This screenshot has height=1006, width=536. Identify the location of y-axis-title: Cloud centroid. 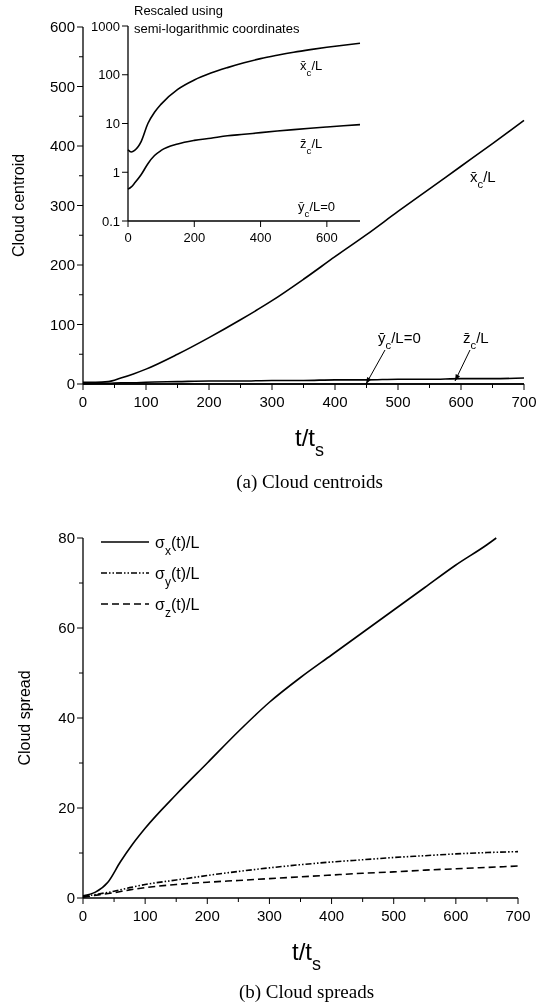
(18, 205).